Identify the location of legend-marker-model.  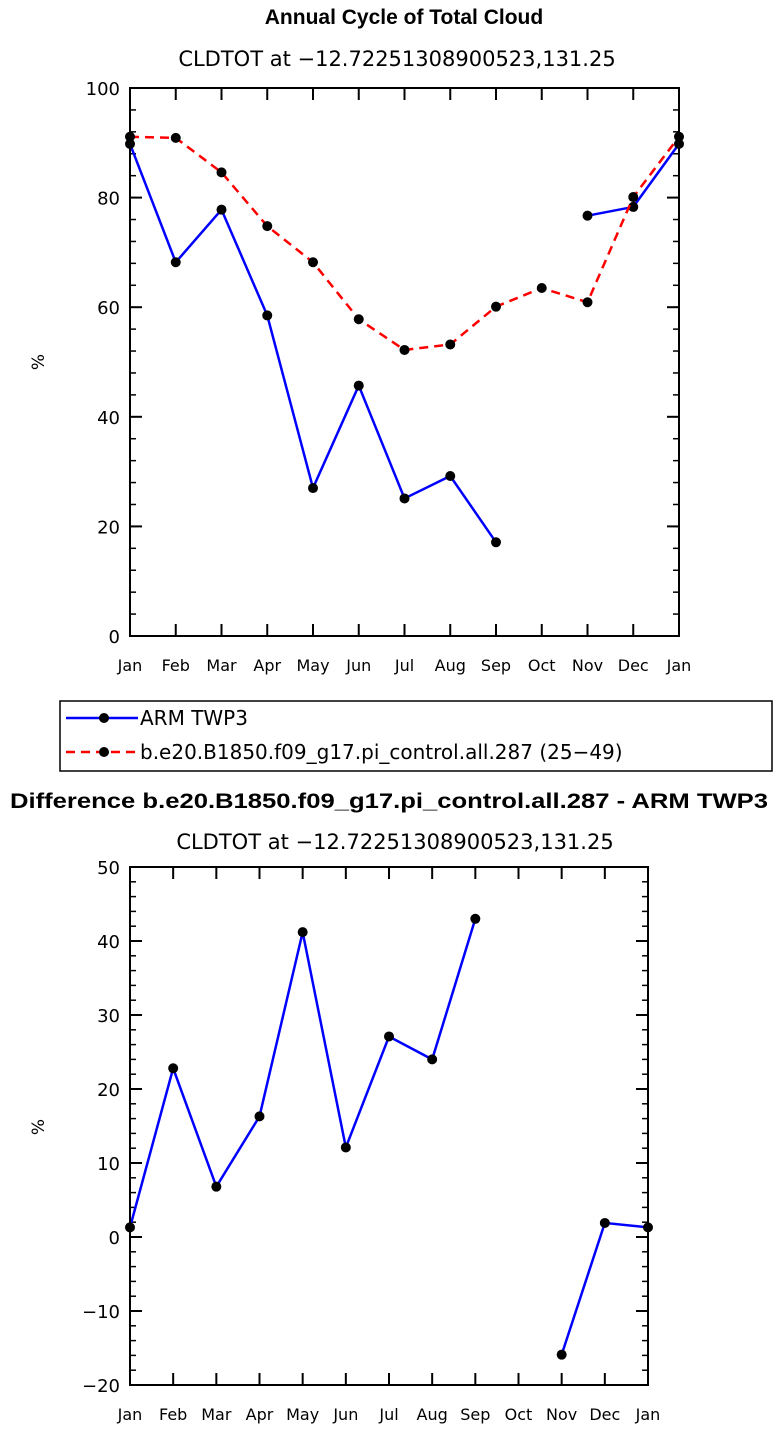
(104, 752).